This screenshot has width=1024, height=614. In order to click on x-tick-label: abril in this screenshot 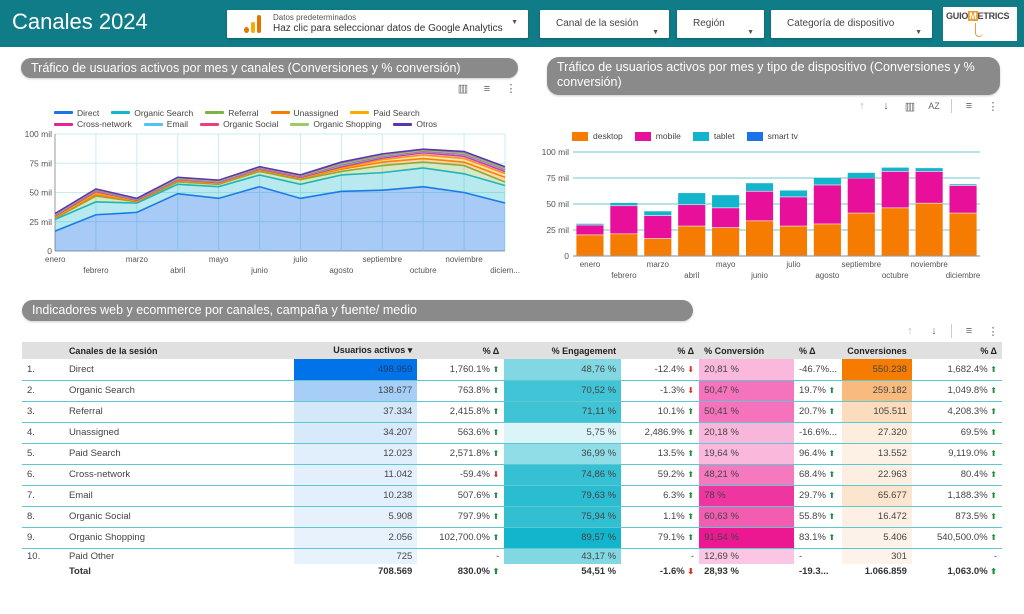, I will do `click(691, 275)`.